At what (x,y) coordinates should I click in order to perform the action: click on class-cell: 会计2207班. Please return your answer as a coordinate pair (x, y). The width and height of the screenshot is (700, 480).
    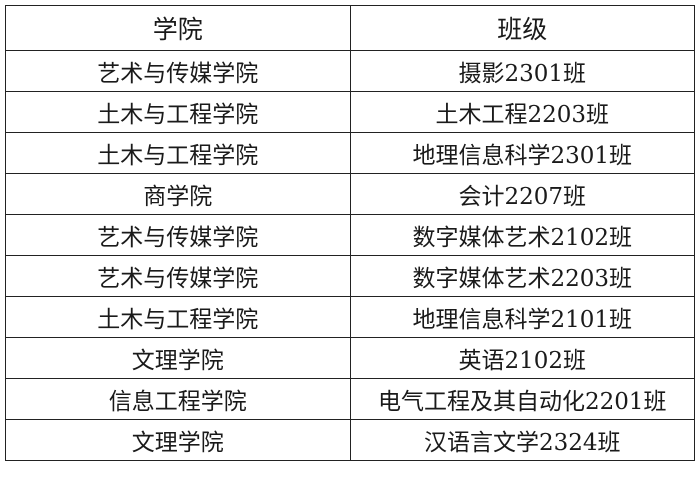
    Looking at the image, I should click on (522, 194).